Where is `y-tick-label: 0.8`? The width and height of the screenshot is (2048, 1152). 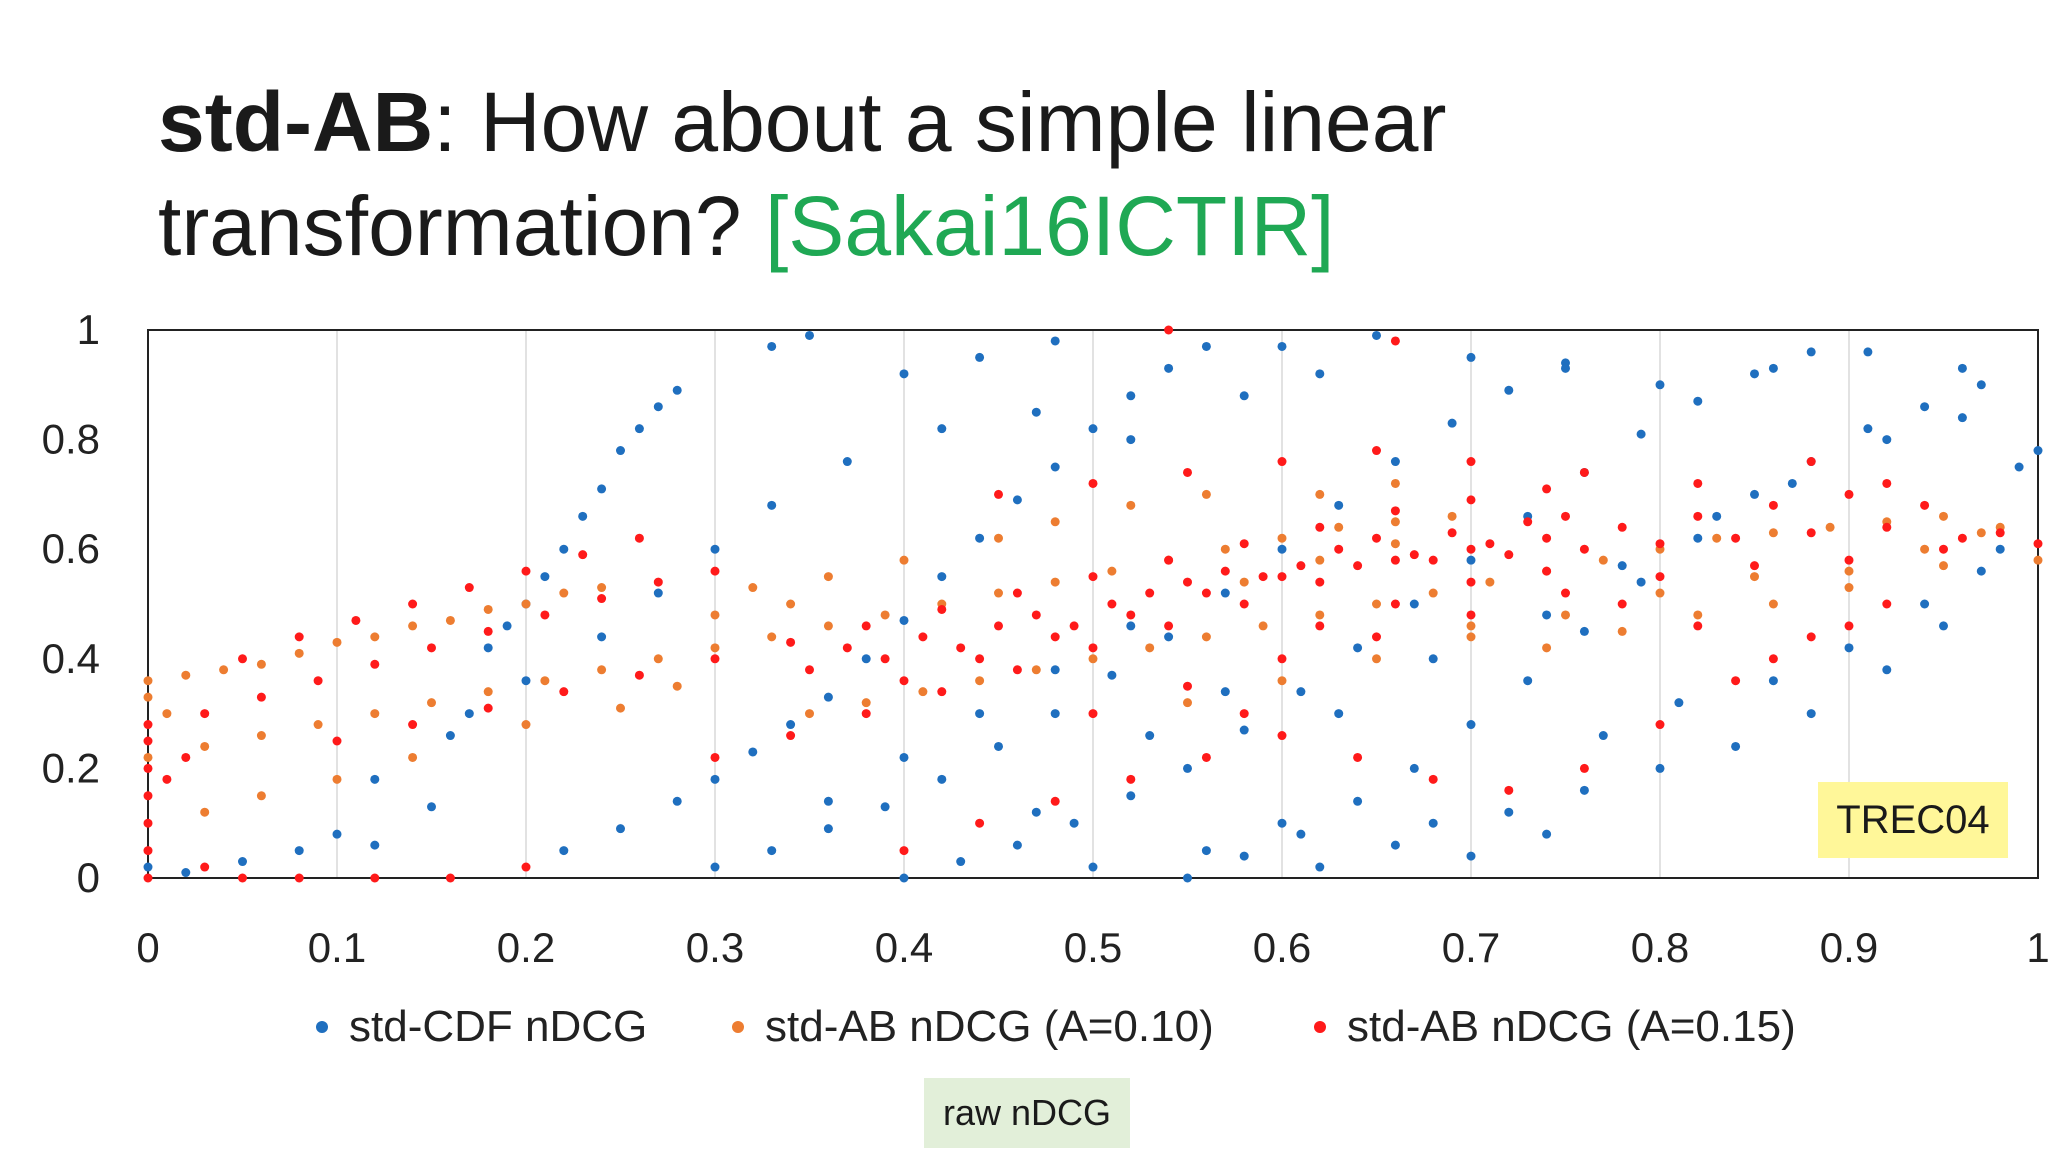 y-tick-label: 0.8 is located at coordinates (71, 439).